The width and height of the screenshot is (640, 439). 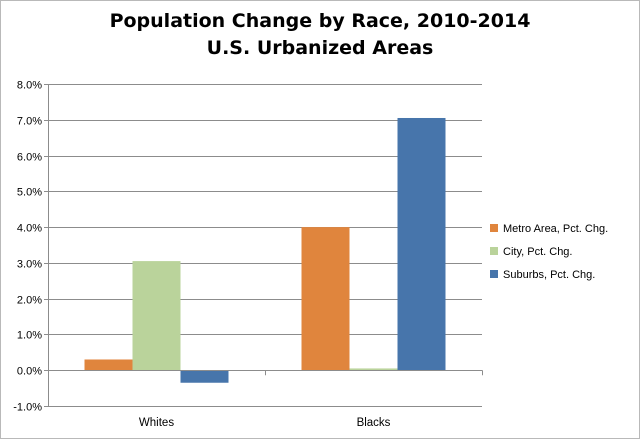 I want to click on legend-label: City, Pct. Chg., so click(x=537, y=252).